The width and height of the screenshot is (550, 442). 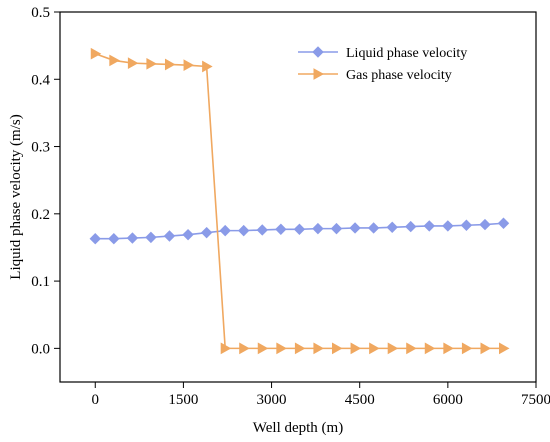 I want to click on y-tick-label: 0.1, so click(x=40, y=282).